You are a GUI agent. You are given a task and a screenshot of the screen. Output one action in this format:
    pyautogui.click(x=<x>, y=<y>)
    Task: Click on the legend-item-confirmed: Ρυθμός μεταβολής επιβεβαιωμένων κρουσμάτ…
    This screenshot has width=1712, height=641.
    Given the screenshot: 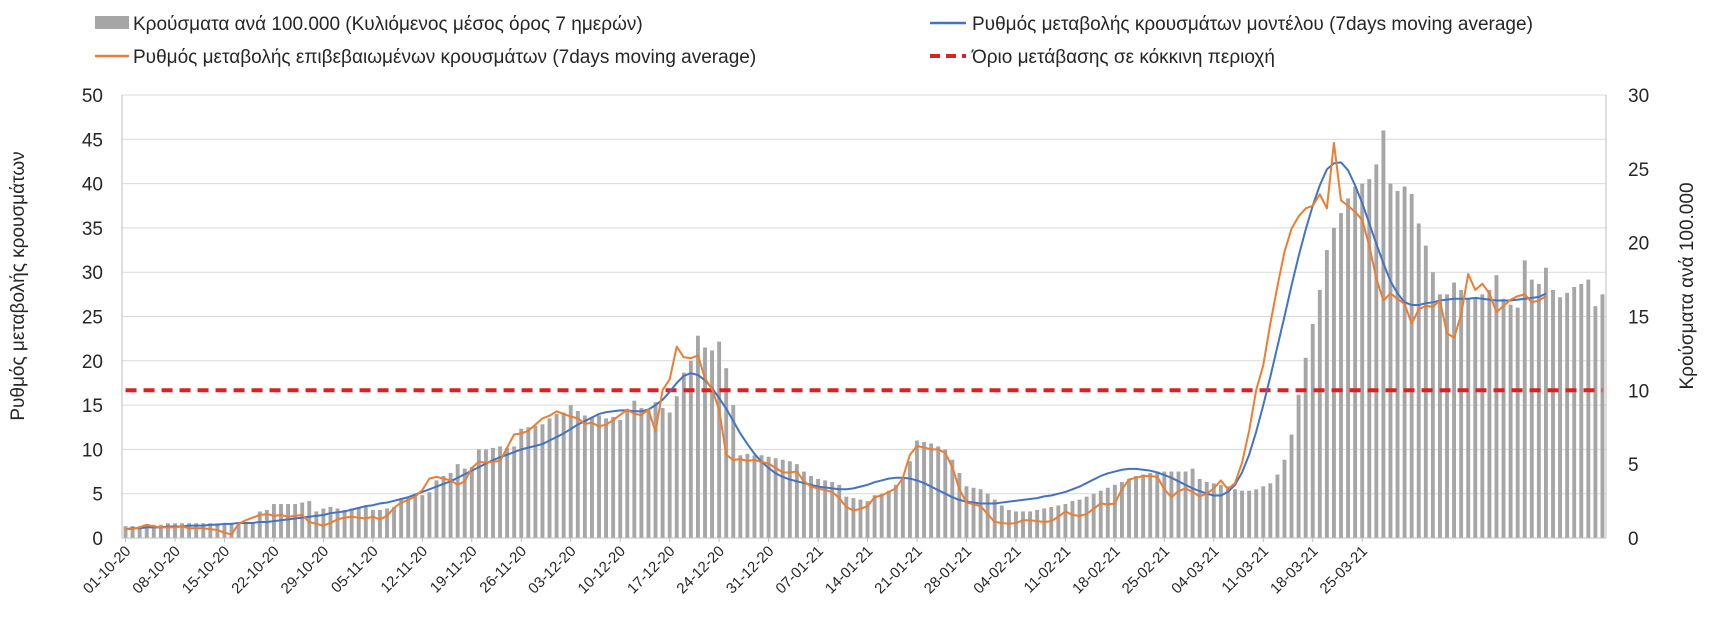 What is the action you would take?
    pyautogui.click(x=425, y=57)
    